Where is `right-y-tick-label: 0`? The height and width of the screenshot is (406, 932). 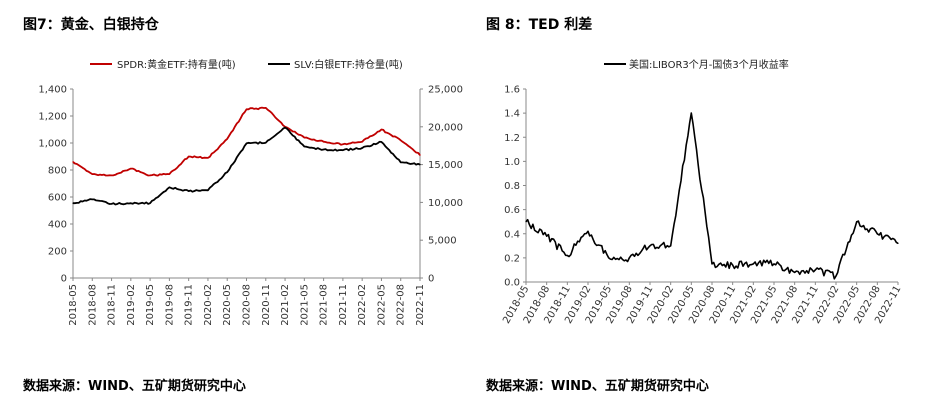
right-y-tick-label: 0 is located at coordinates (431, 279).